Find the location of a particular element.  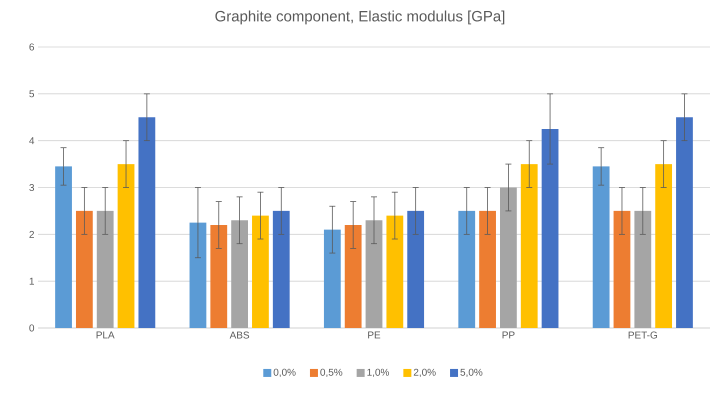

x-tick-label: PP is located at coordinates (508, 335).